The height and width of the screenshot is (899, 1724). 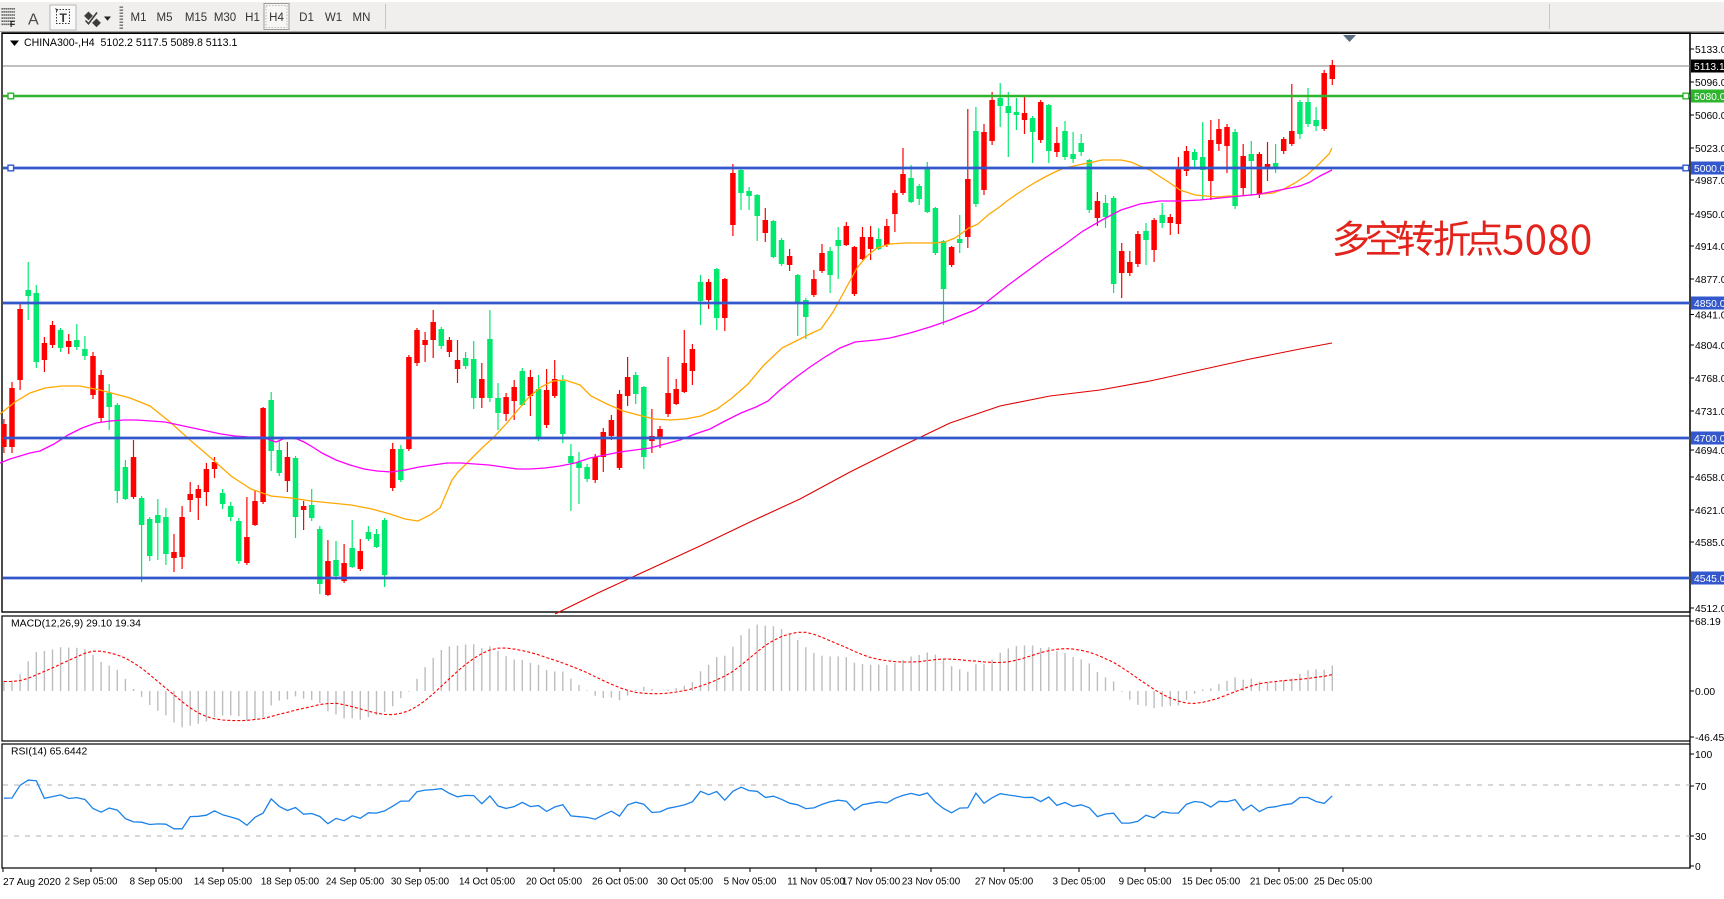 What do you see at coordinates (1709, 97) in the screenshot?
I see `svg-text: 5080.0` at bounding box center [1709, 97].